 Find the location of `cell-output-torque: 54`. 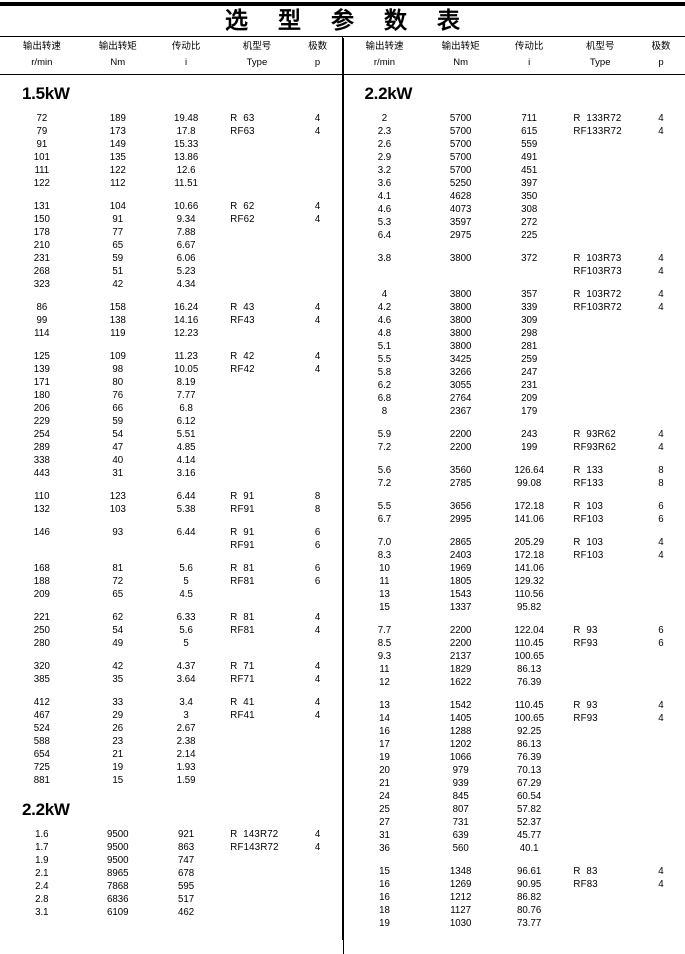

cell-output-torque: 54 is located at coordinates (118, 434).